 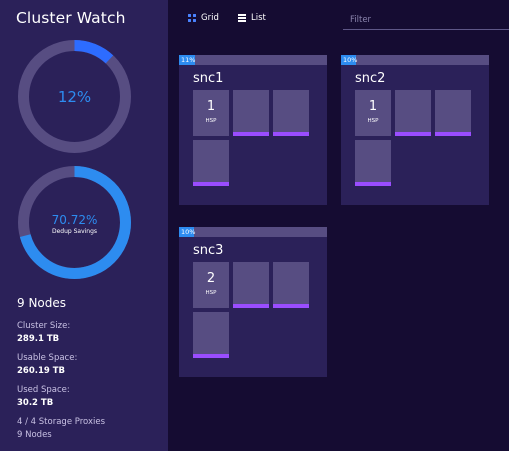 I want to click on hsp-tile: 2 HSP, so click(x=211, y=285).